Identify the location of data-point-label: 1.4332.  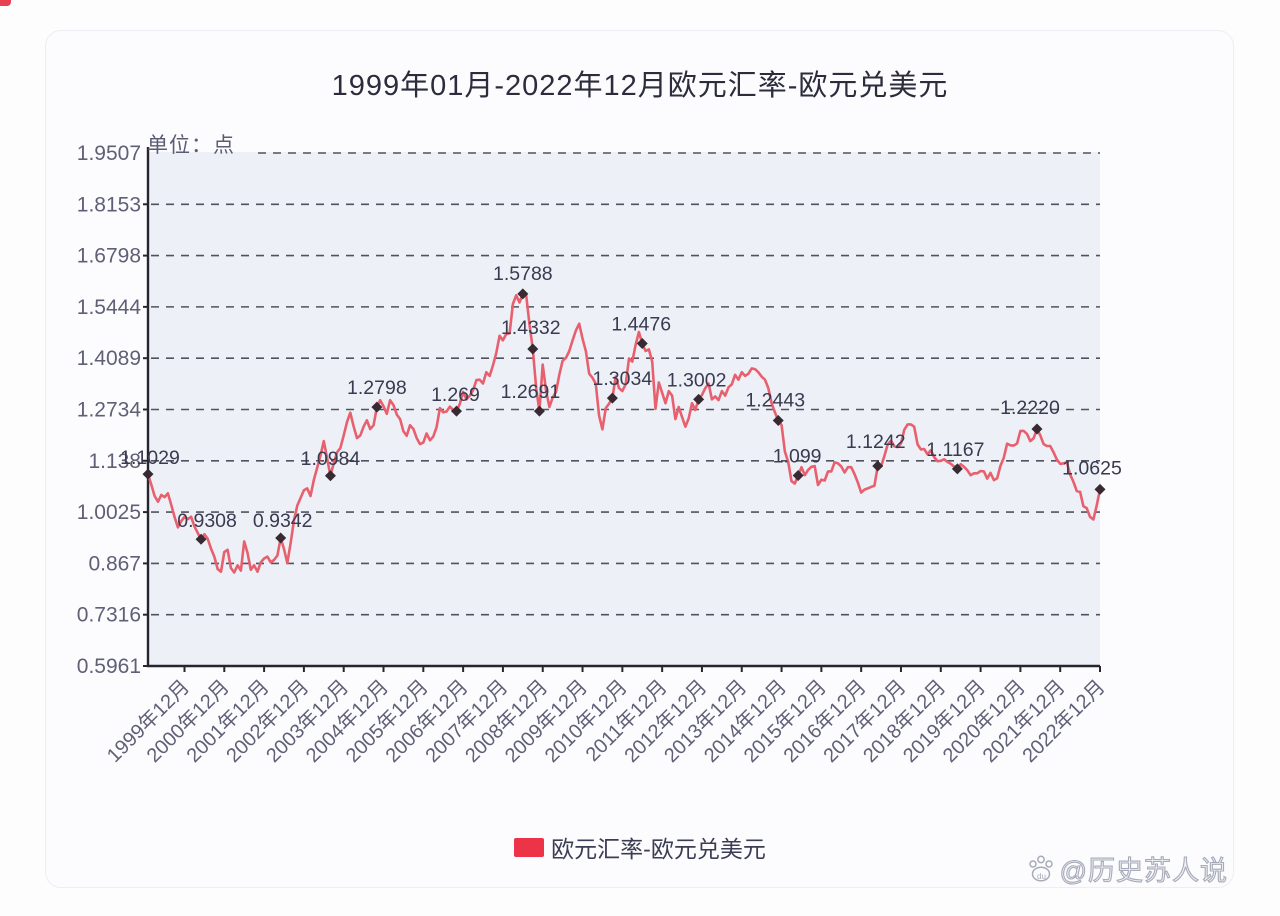
(531, 328).